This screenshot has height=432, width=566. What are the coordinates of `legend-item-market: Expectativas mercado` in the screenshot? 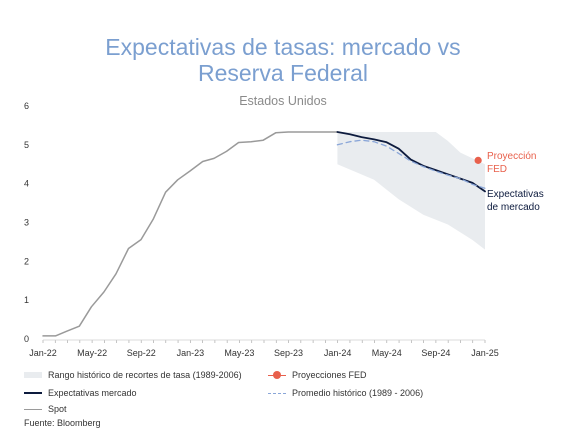 It's located at (80, 393).